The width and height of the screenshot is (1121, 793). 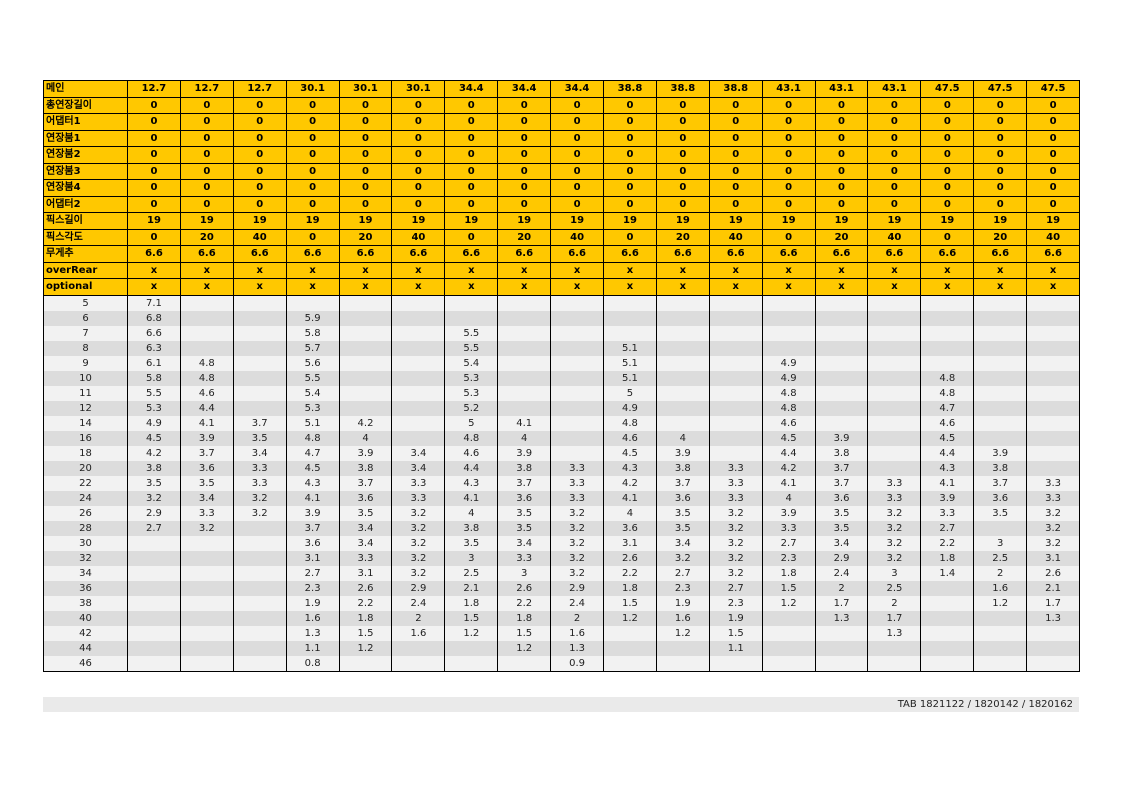 What do you see at coordinates (788, 423) in the screenshot?
I see `load-cell: 4.6` at bounding box center [788, 423].